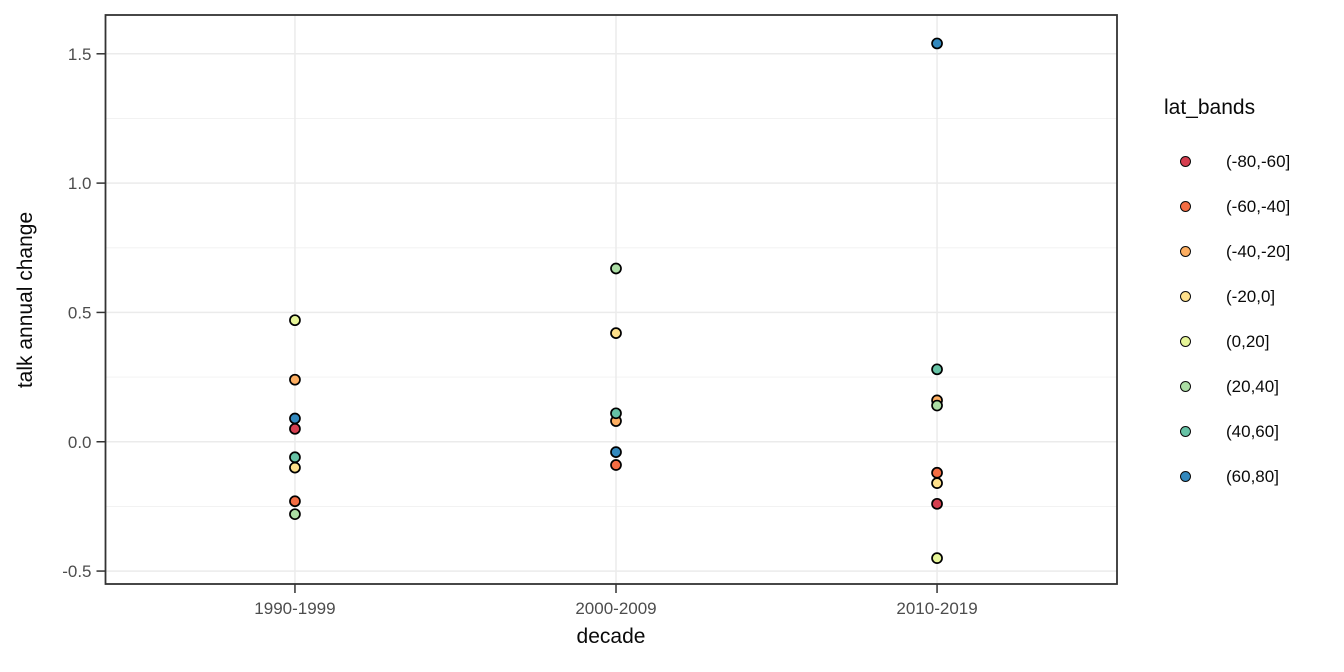  I want to click on y-tick-label: 0.0, so click(80, 442).